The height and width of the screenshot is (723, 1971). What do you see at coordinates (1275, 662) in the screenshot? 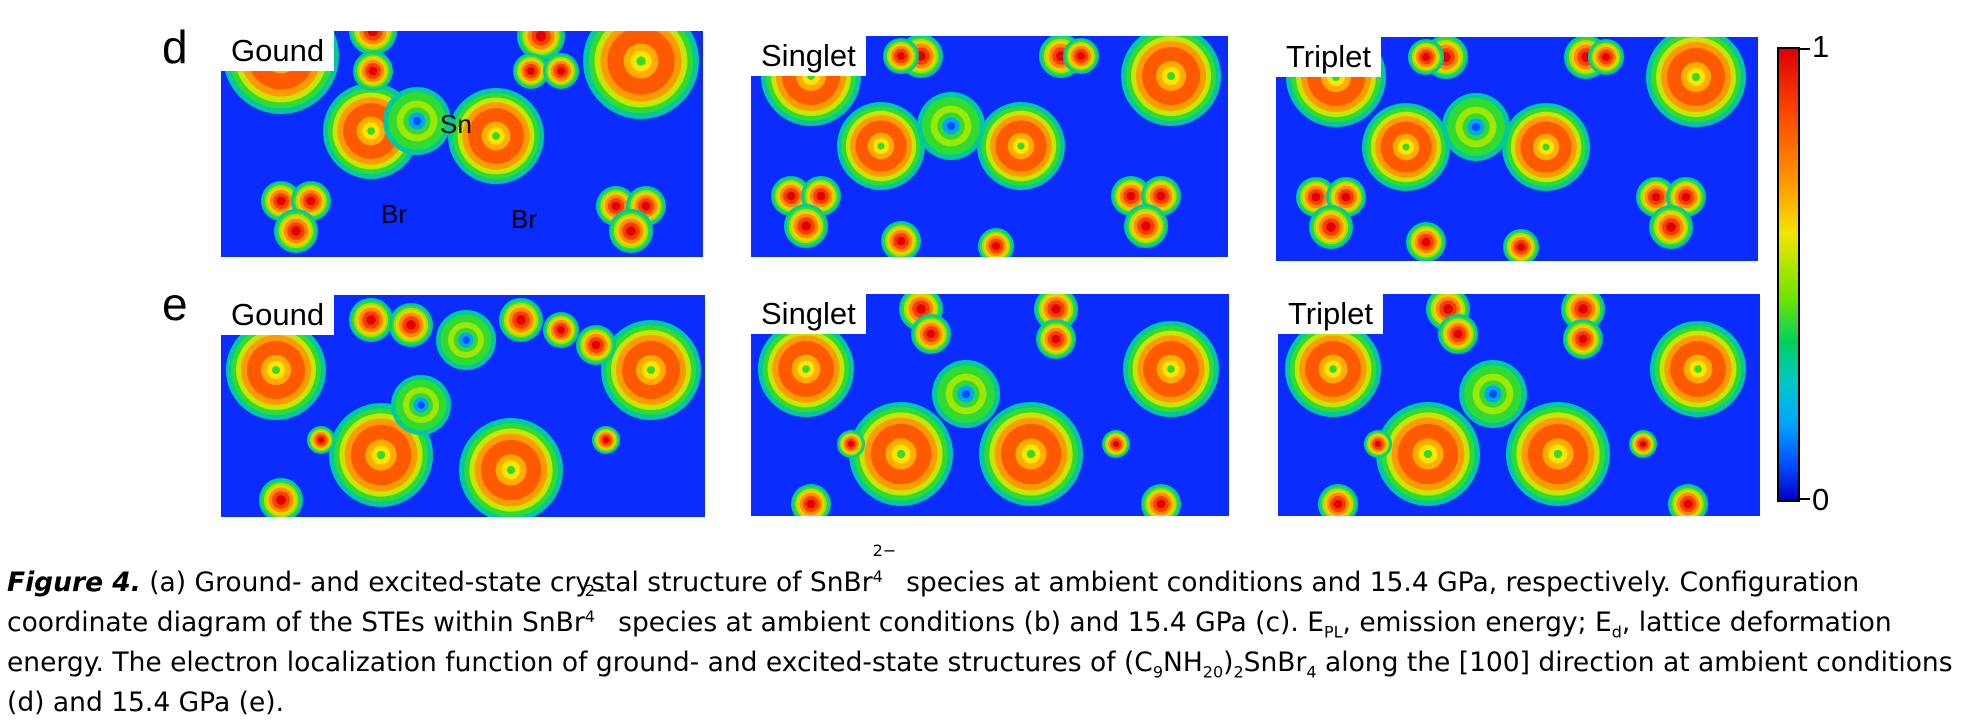
I see `caption-text: SnBr` at bounding box center [1275, 662].